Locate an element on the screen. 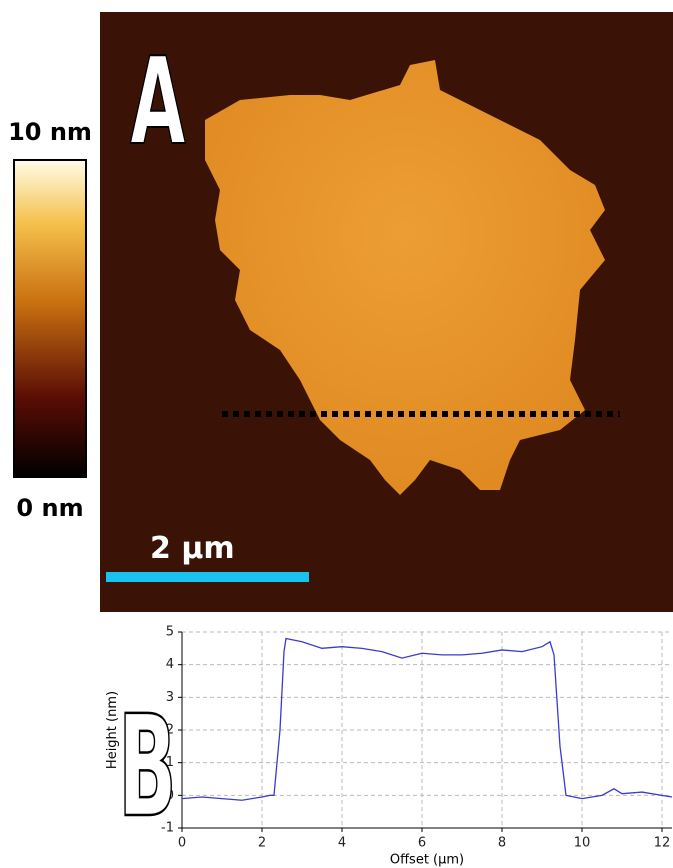  x-tick-label: 6 is located at coordinates (422, 843).